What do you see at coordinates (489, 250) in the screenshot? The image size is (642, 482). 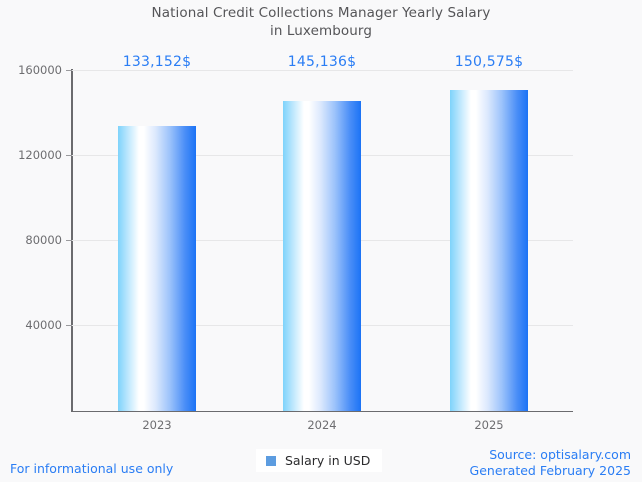 I see `bar-2025` at bounding box center [489, 250].